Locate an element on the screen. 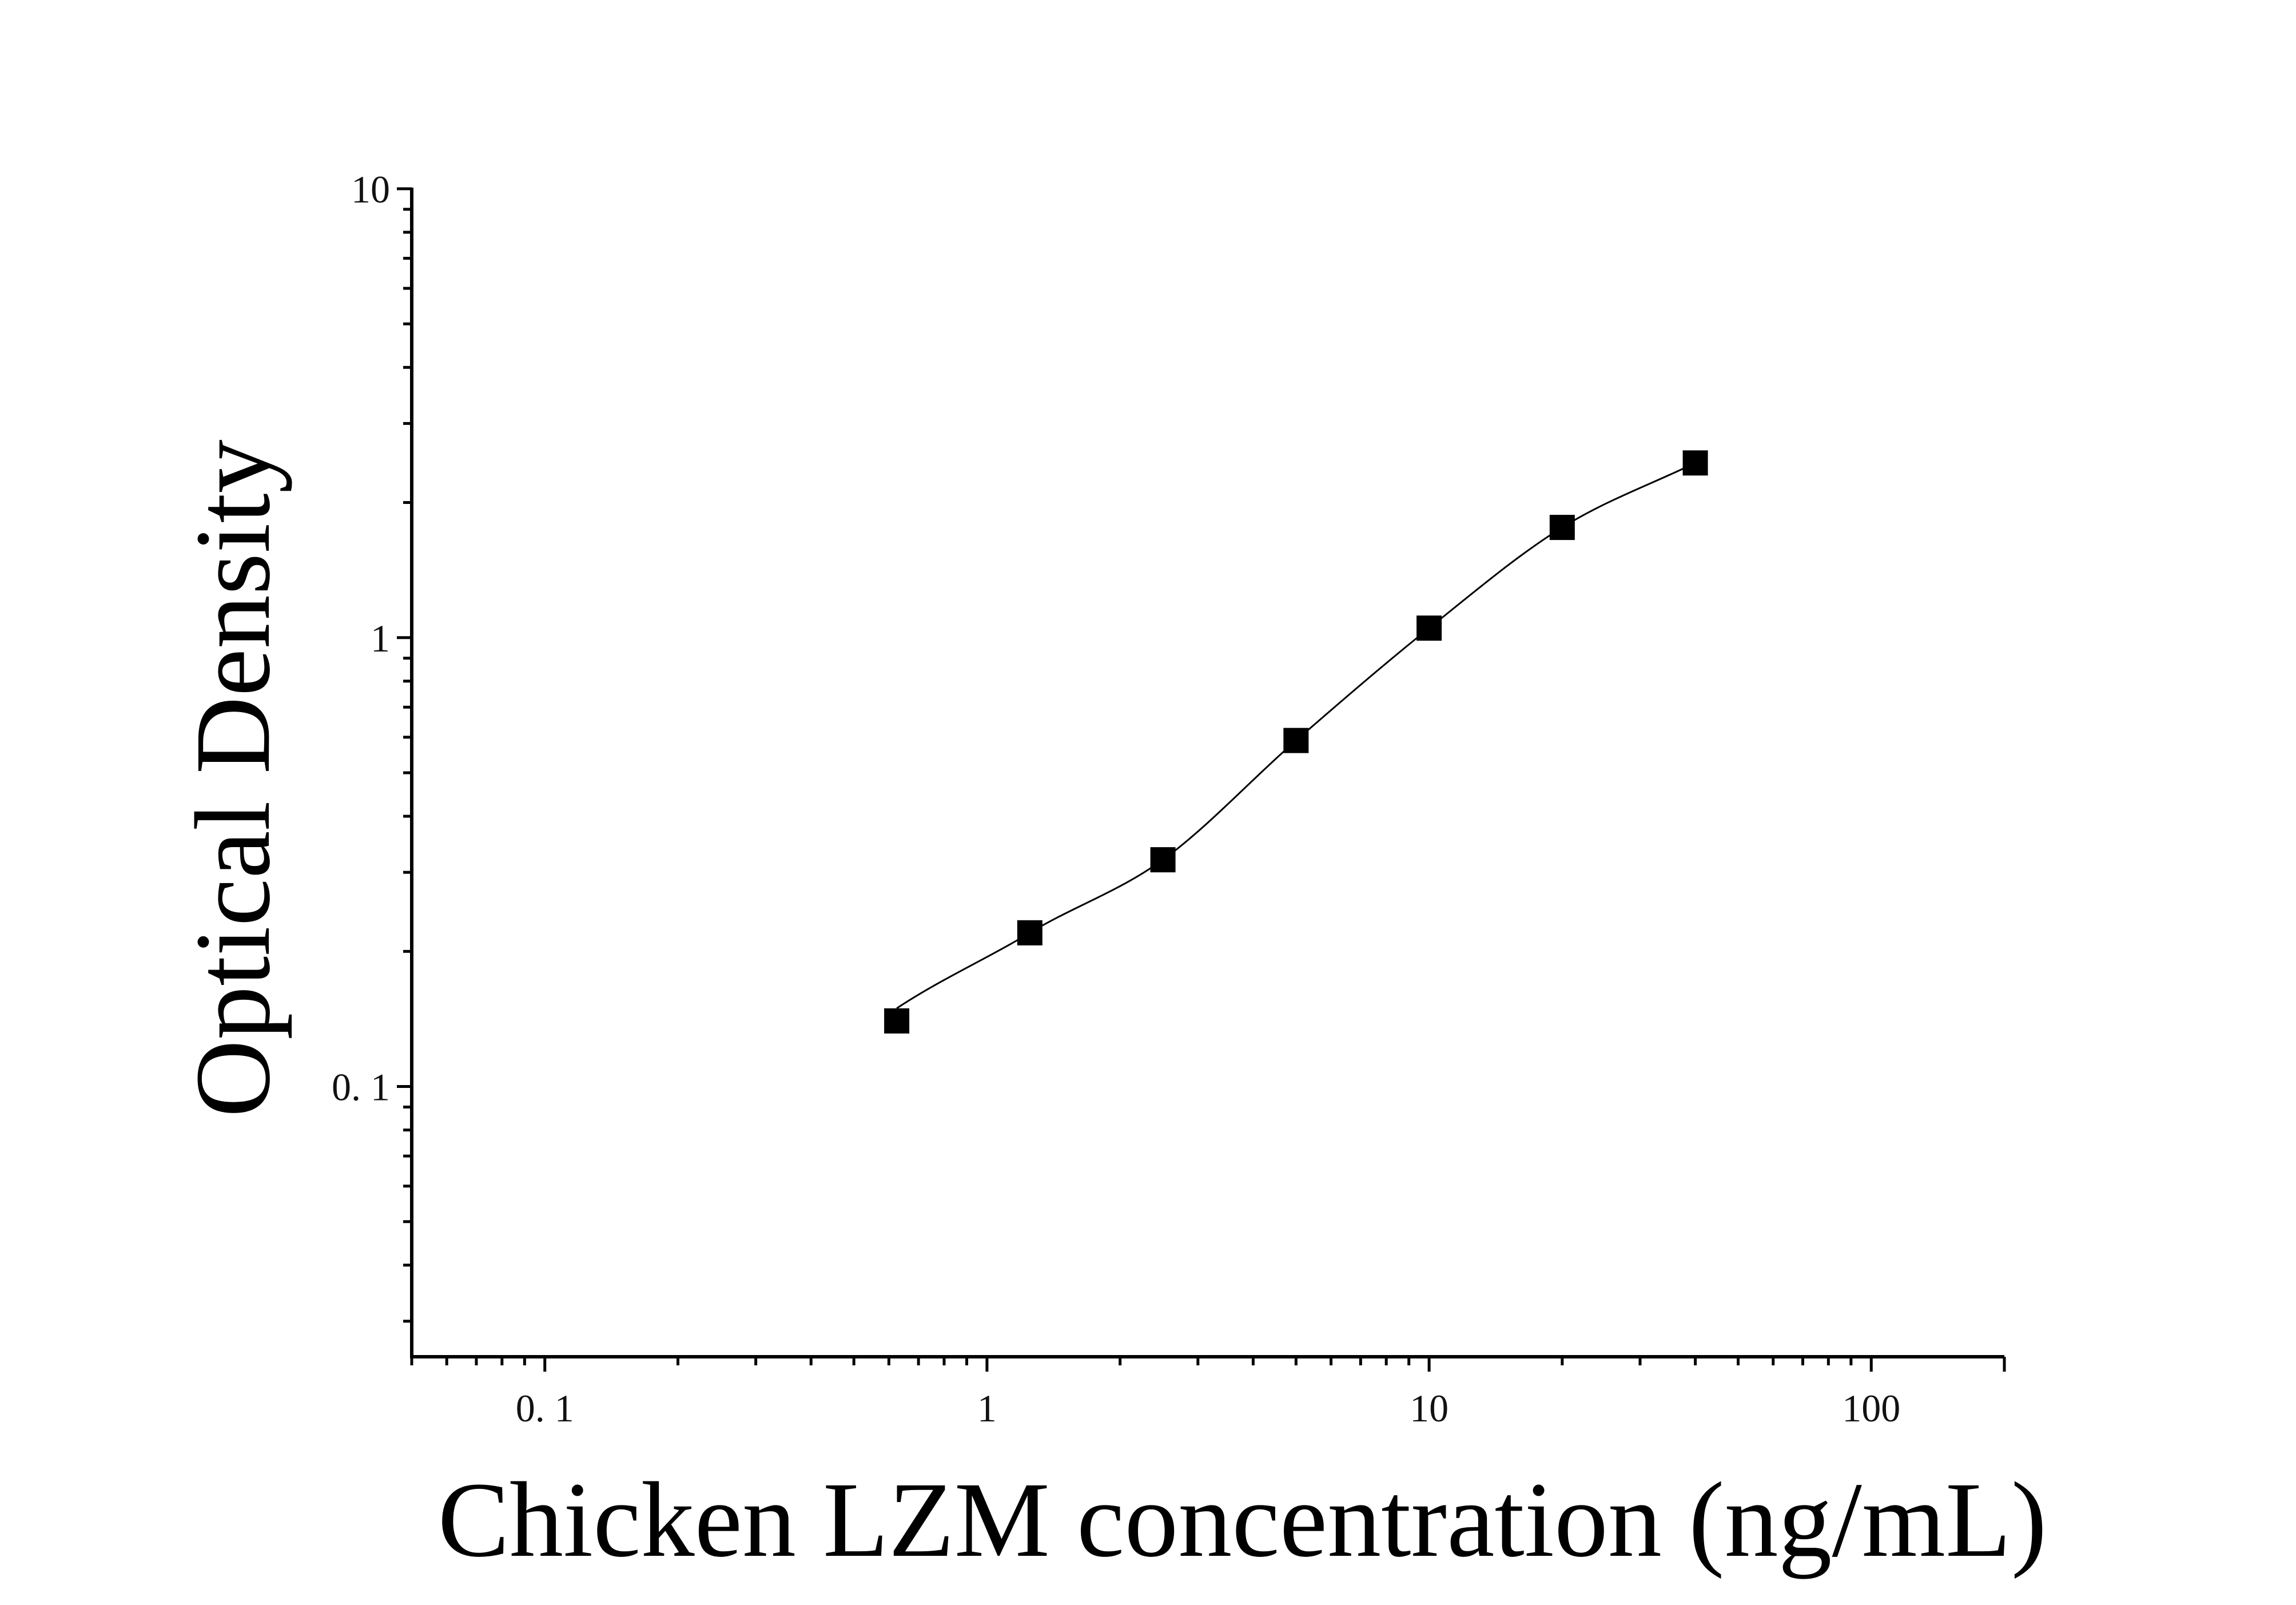  data-points is located at coordinates (1296, 742).